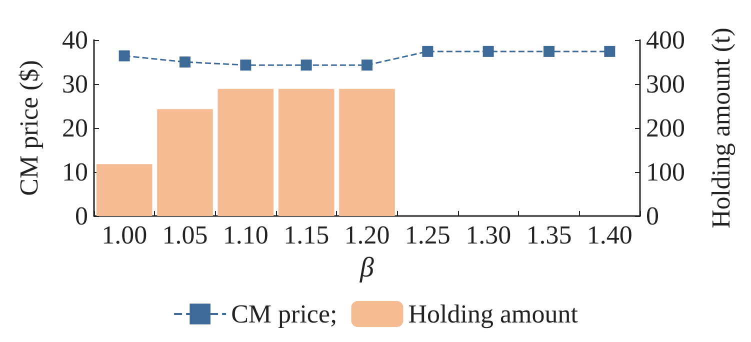 Image resolution: width=751 pixels, height=342 pixels. I want to click on x-tick-label: 1.25, so click(427, 235).